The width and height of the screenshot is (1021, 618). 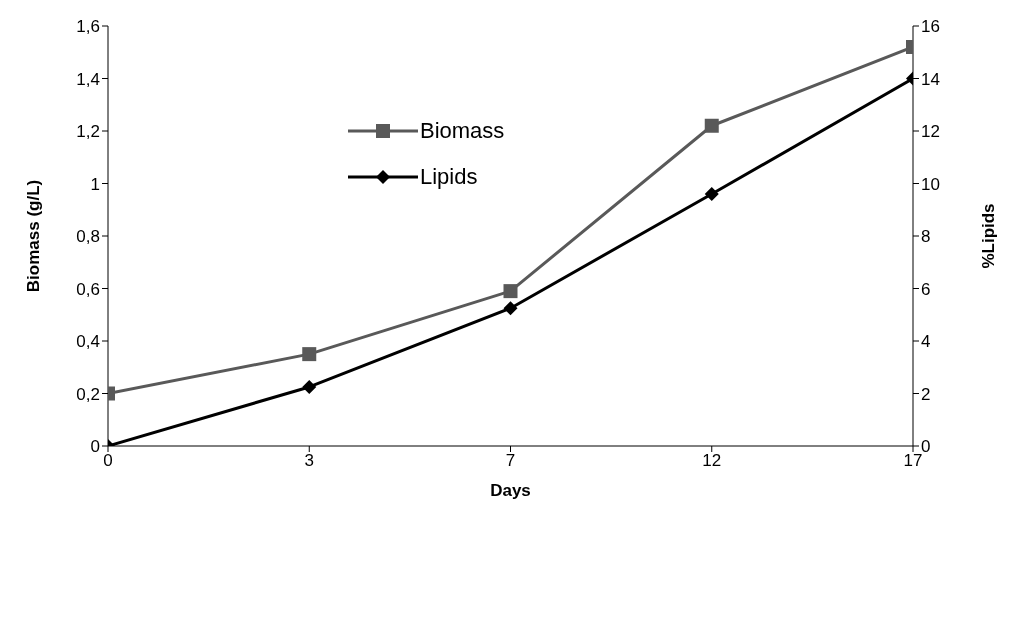 I want to click on y2-tick-label: 10, so click(x=930, y=184).